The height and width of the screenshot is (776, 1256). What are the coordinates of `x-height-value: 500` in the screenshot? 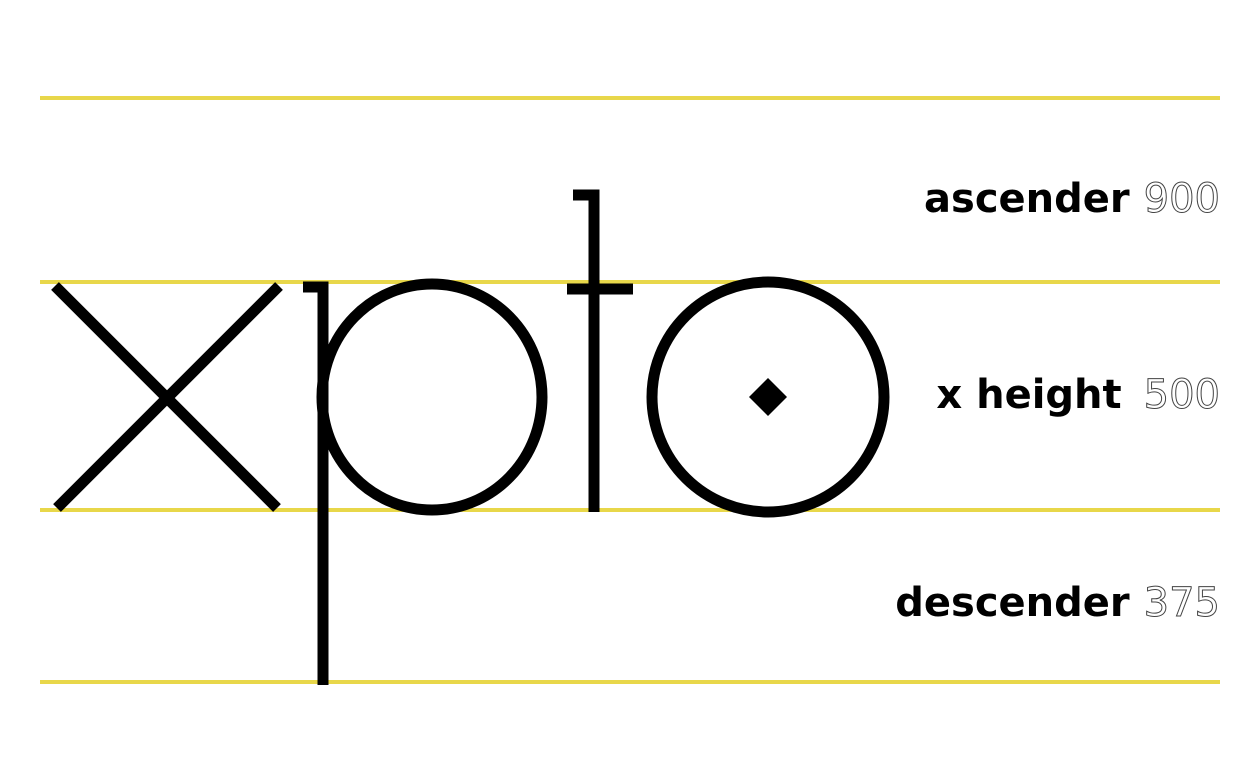 It's located at (1182, 395).